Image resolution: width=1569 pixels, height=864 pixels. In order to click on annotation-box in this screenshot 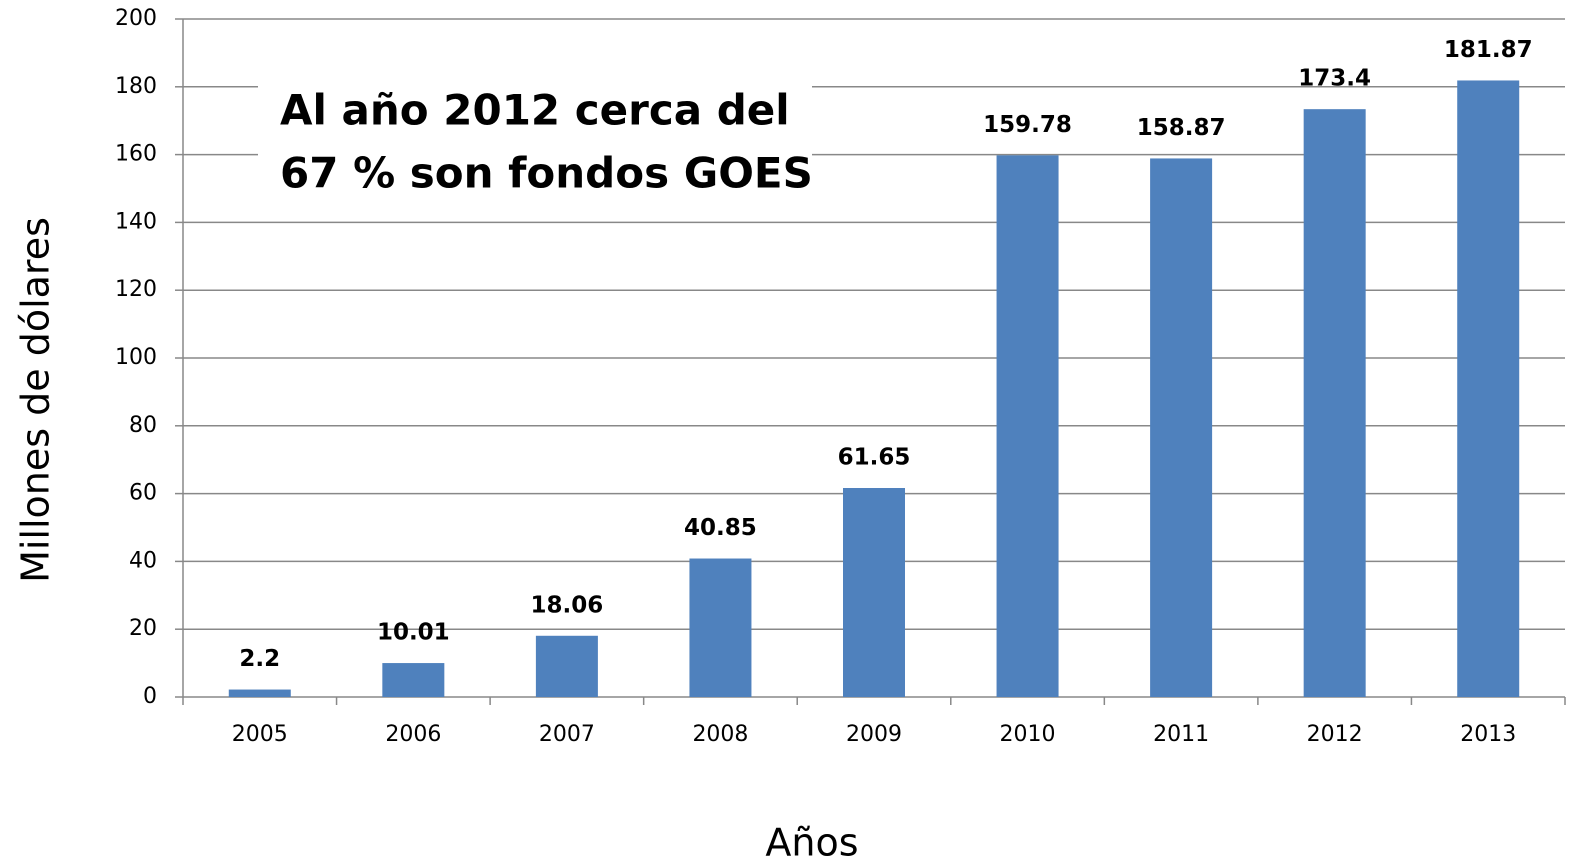, I will do `click(535, 130)`.